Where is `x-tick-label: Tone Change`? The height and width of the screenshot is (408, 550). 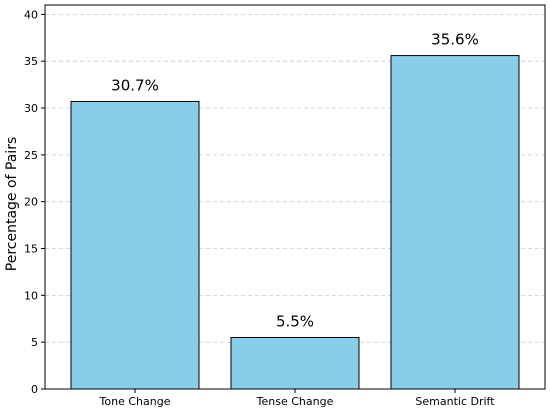 x-tick-label: Tone Change is located at coordinates (135, 401).